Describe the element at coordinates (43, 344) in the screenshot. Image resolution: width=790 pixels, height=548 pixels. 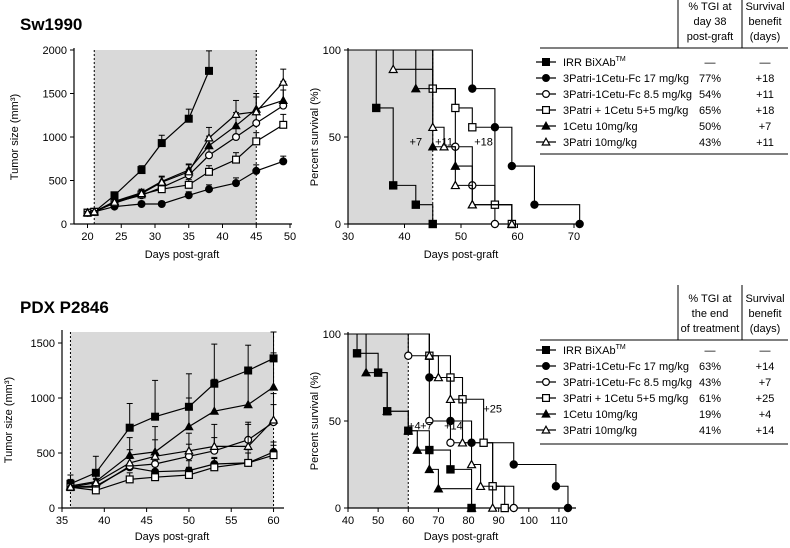
I see `y-tick-label: 1500` at that location.